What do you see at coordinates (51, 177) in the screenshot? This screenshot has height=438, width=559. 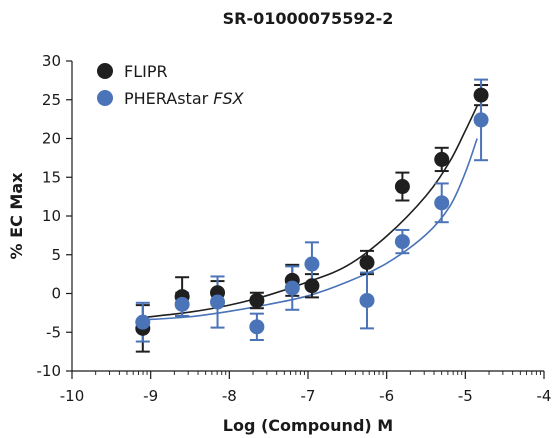 I see `y-tick-label: 15` at bounding box center [51, 177].